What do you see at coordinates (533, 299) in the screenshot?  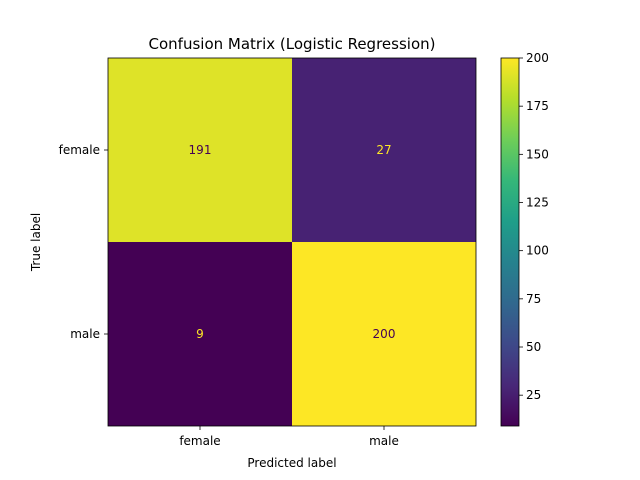 I see `colorbar-tick-label: 75` at bounding box center [533, 299].